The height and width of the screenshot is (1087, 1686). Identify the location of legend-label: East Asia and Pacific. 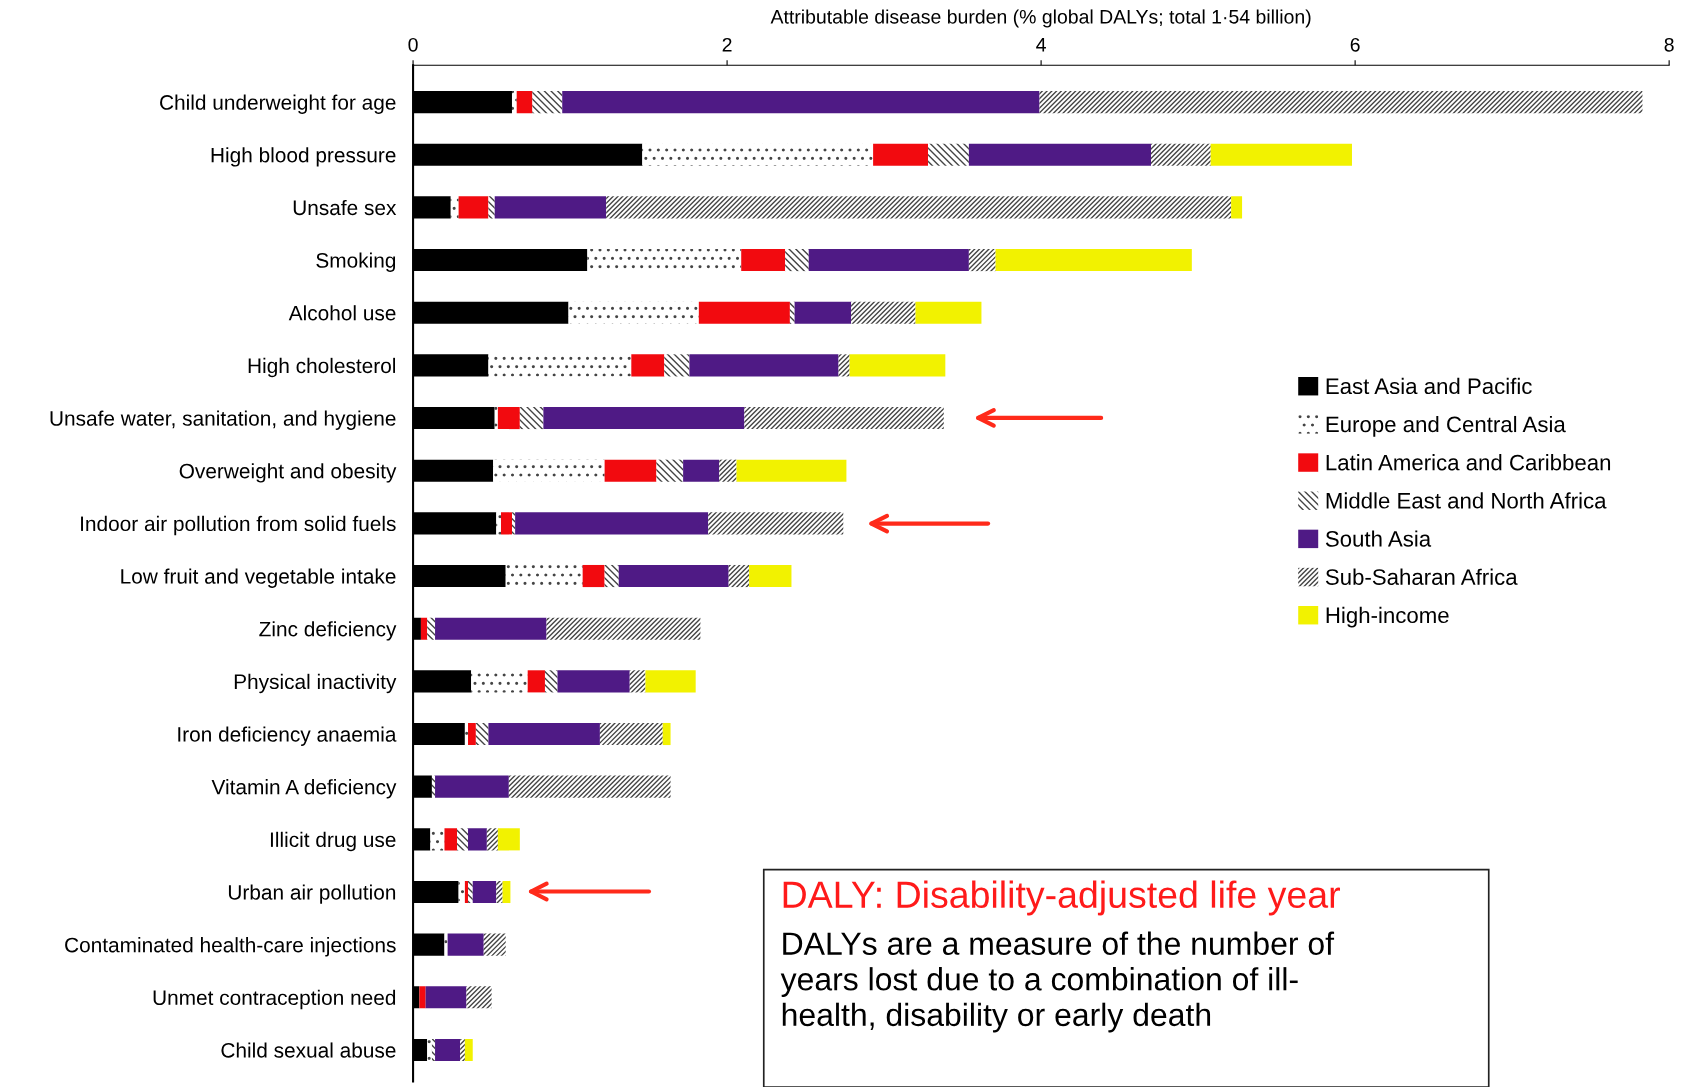
(1429, 386).